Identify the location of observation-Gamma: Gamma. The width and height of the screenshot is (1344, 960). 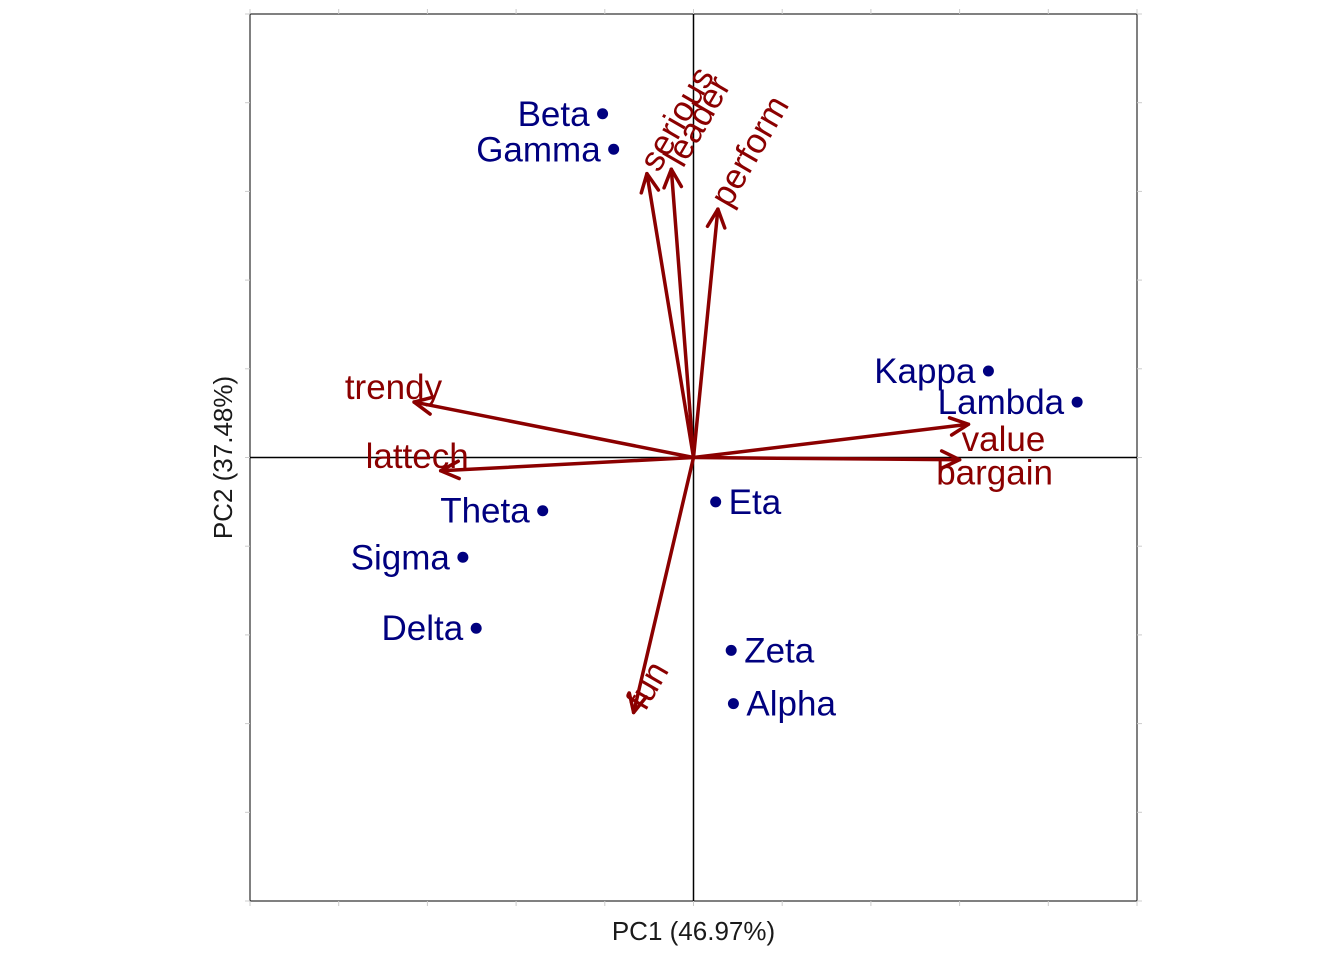
(548, 149).